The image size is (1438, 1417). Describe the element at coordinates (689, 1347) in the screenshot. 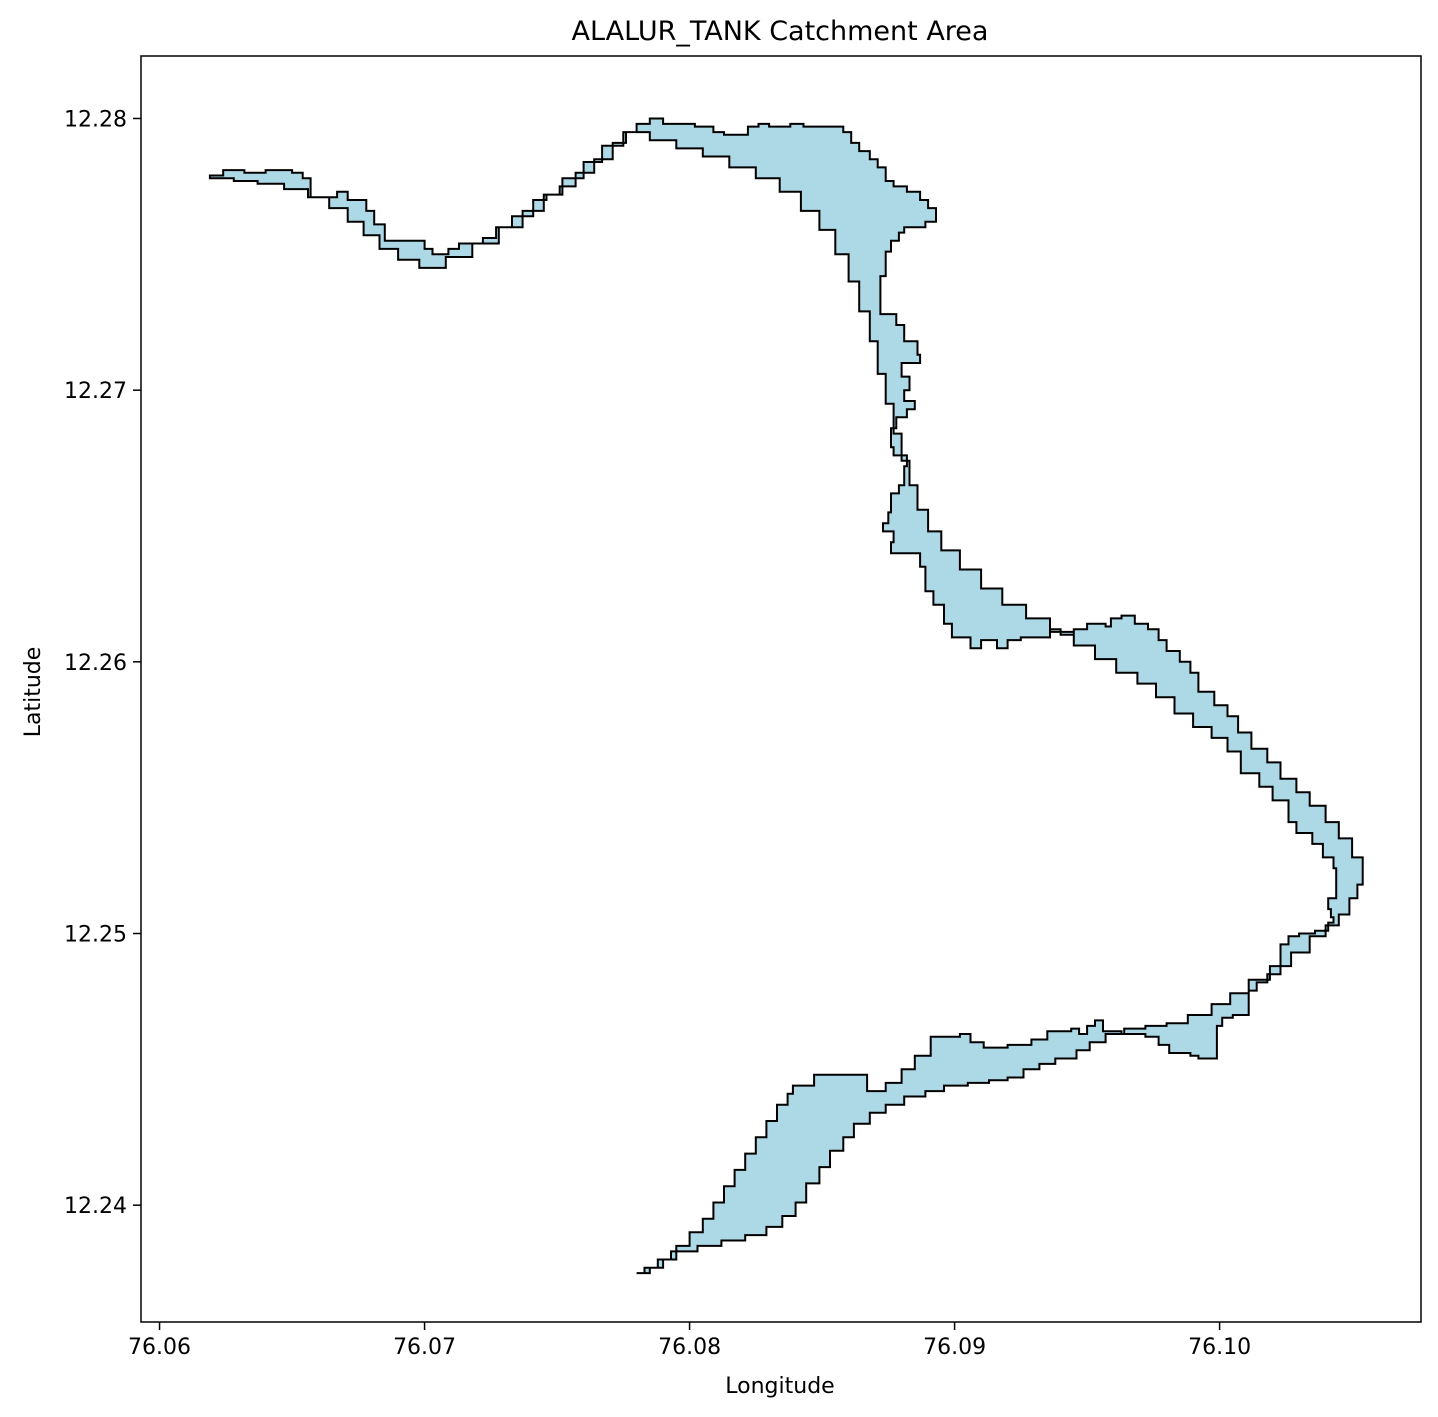

I see `x-tick-label: 76.08` at that location.